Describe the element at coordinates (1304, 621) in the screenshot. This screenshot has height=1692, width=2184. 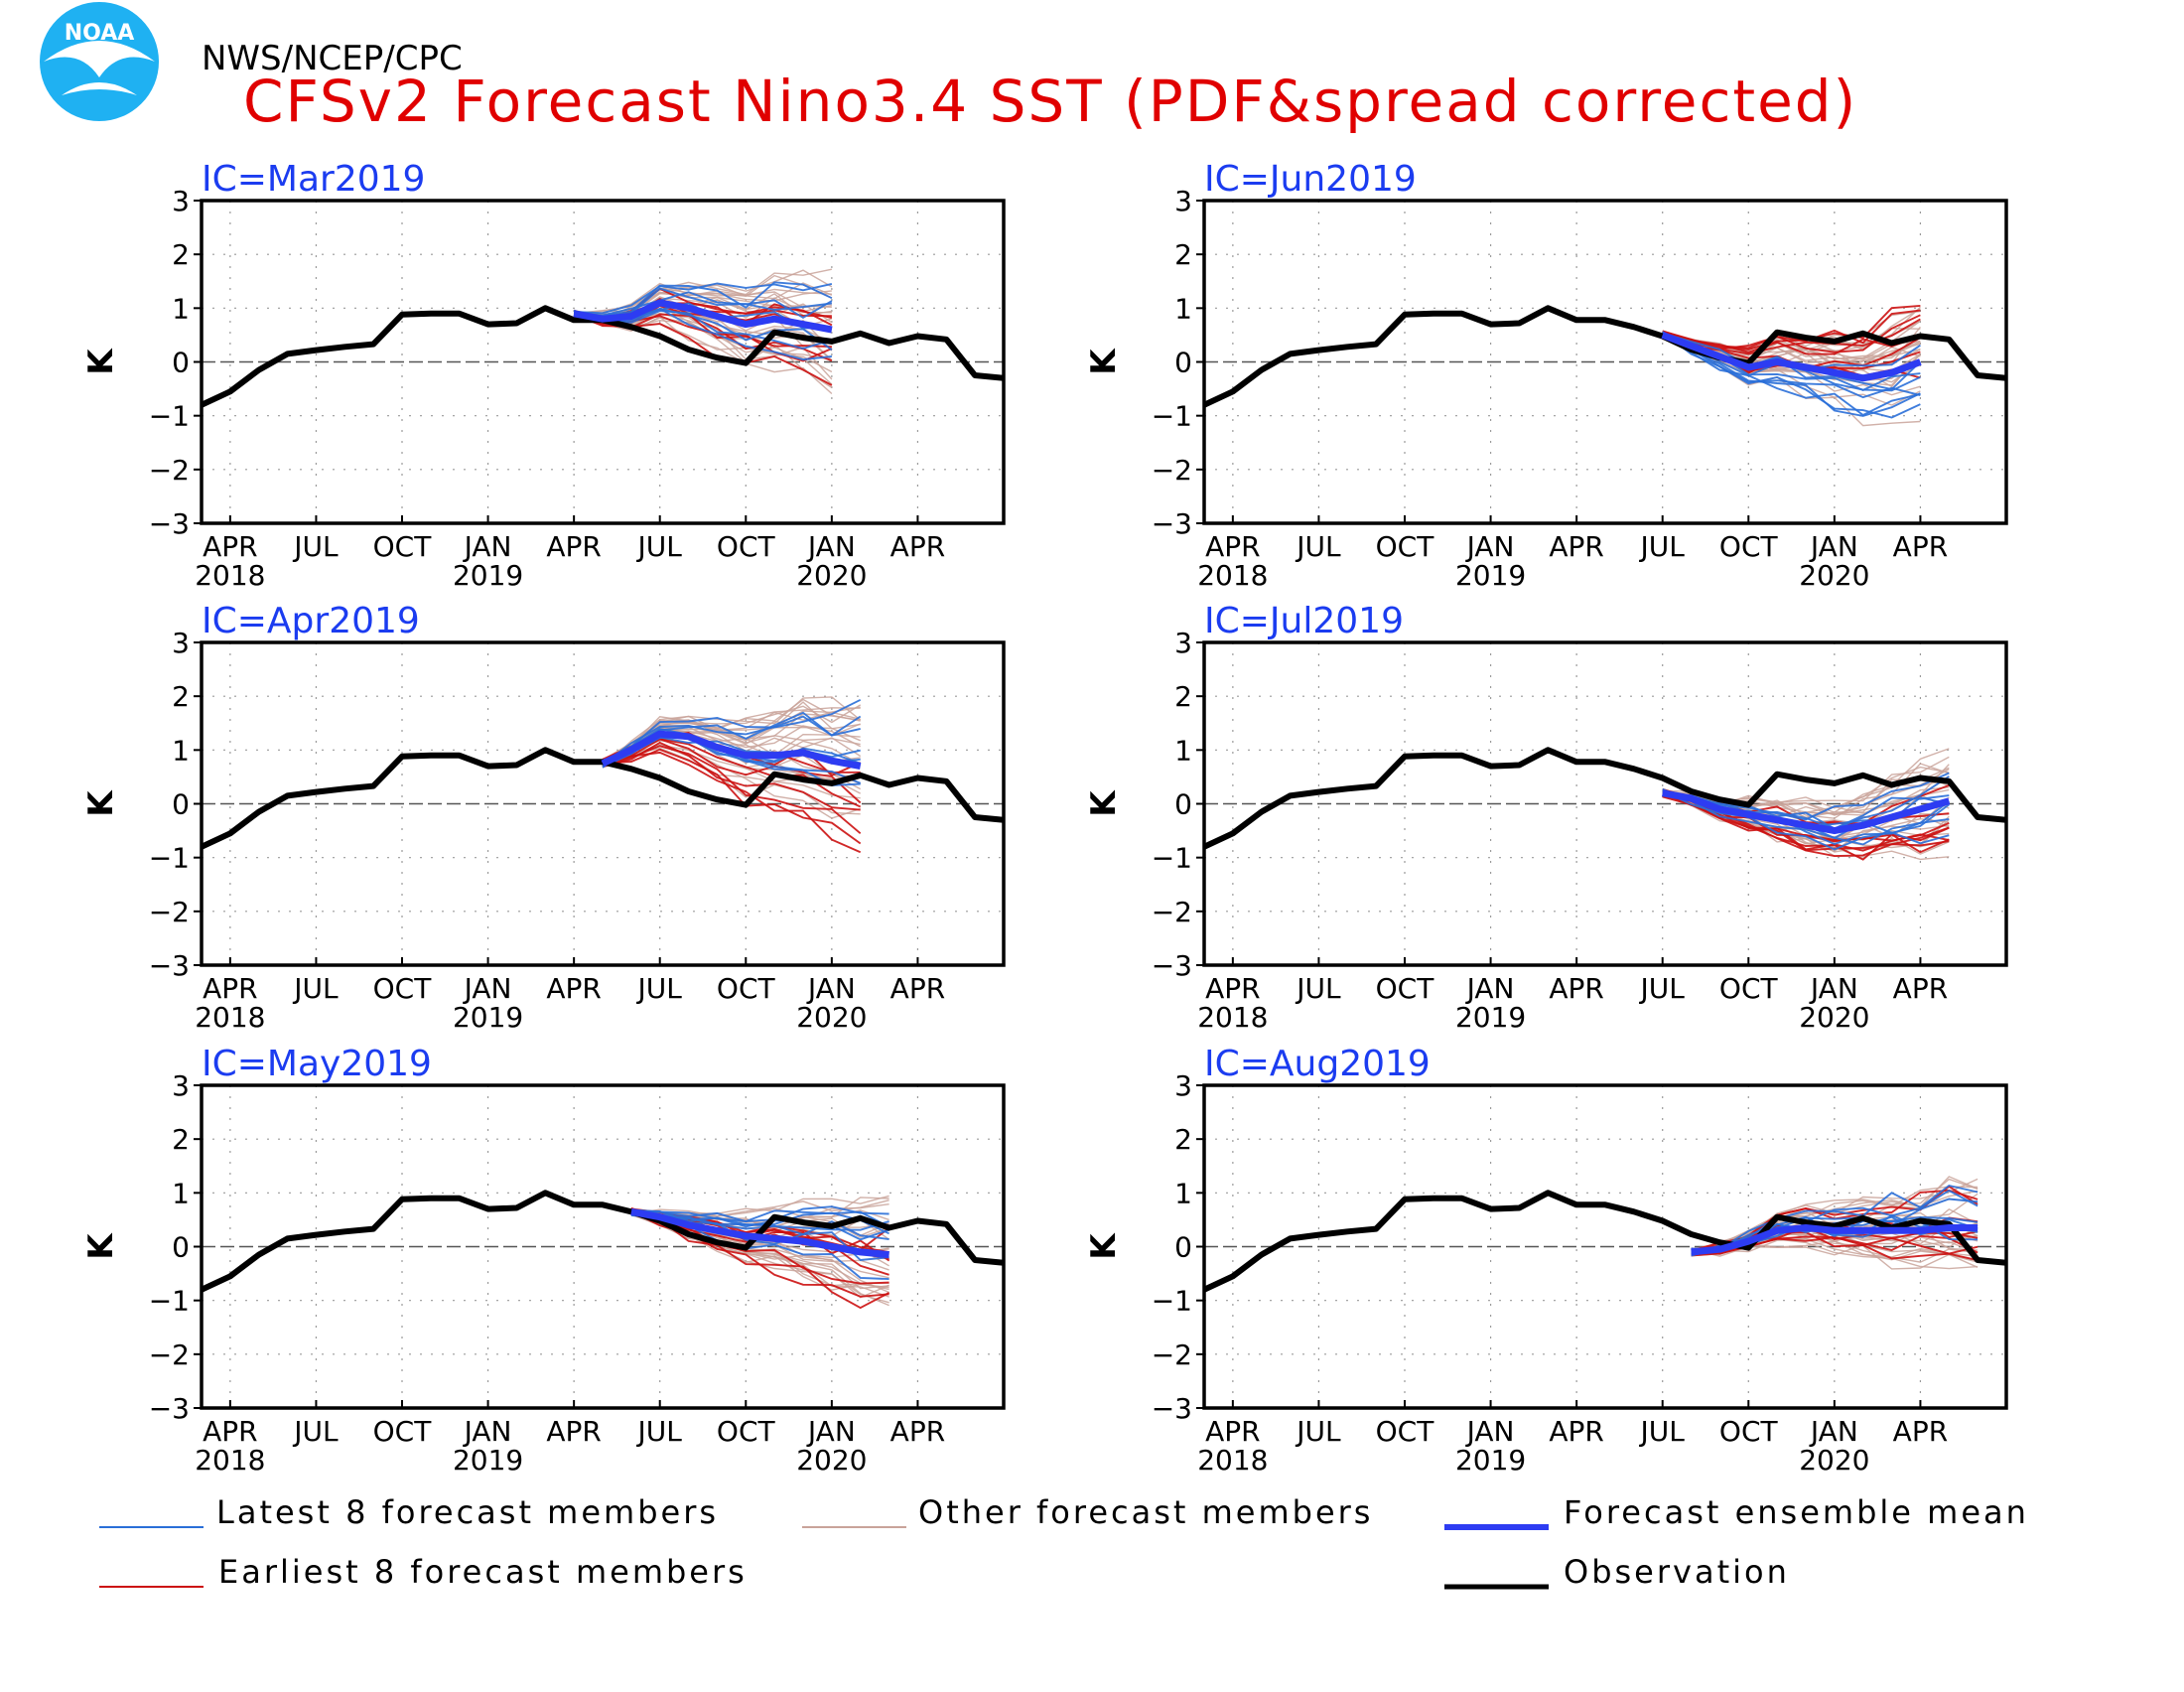
I see `panel-ic-label: IC=Jul2019` at that location.